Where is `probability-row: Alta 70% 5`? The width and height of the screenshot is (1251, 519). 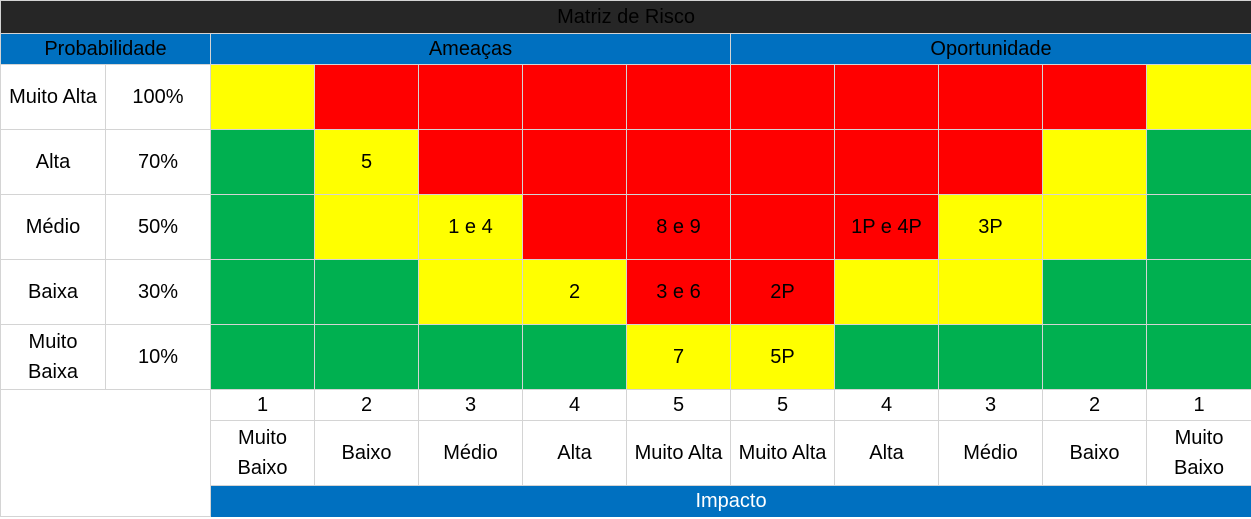 probability-row: Alta 70% 5 is located at coordinates (625, 162).